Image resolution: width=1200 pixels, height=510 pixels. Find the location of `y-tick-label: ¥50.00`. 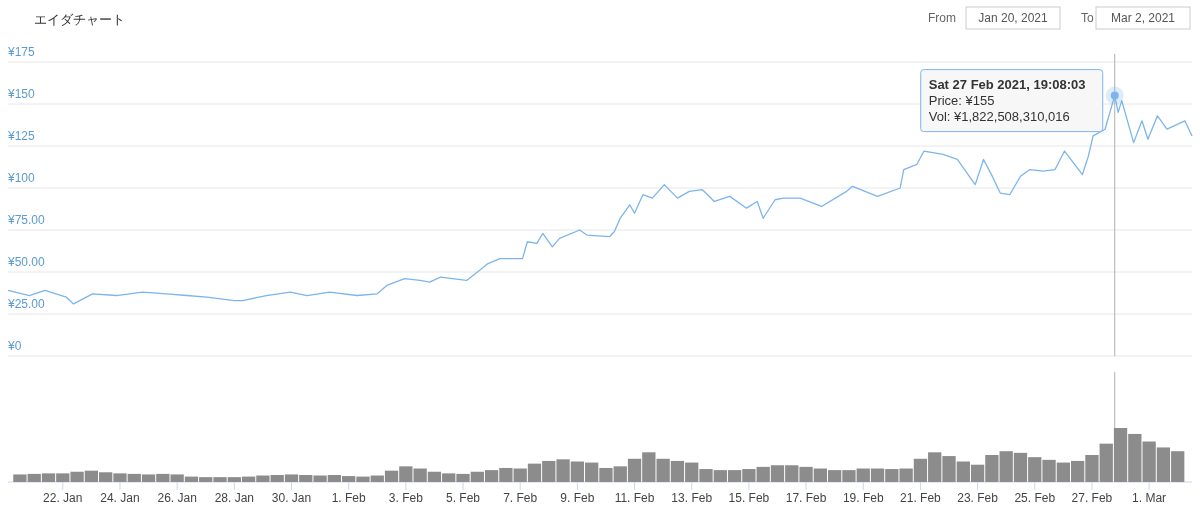

y-tick-label: ¥50.00 is located at coordinates (26, 262).